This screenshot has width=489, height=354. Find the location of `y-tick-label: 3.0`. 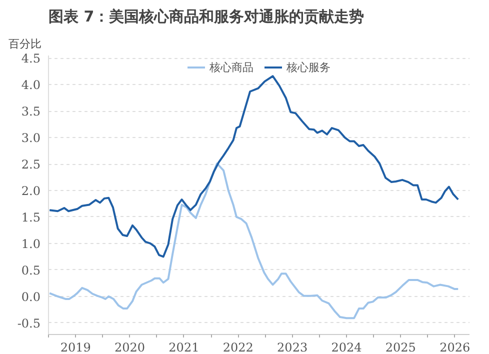

y-tick-label: 3.0 is located at coordinates (31, 138).